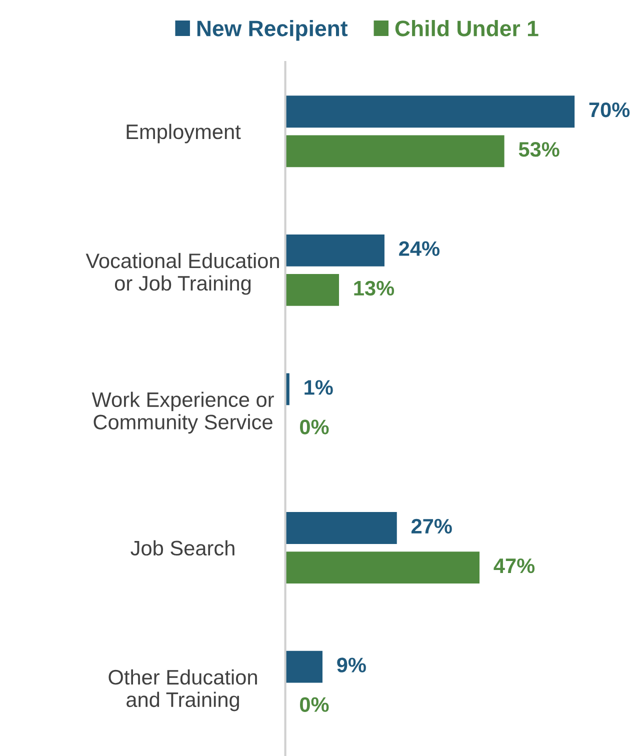 Image resolution: width=644 pixels, height=756 pixels. What do you see at coordinates (183, 134) in the screenshot?
I see `y-tick-label: Employment` at bounding box center [183, 134].